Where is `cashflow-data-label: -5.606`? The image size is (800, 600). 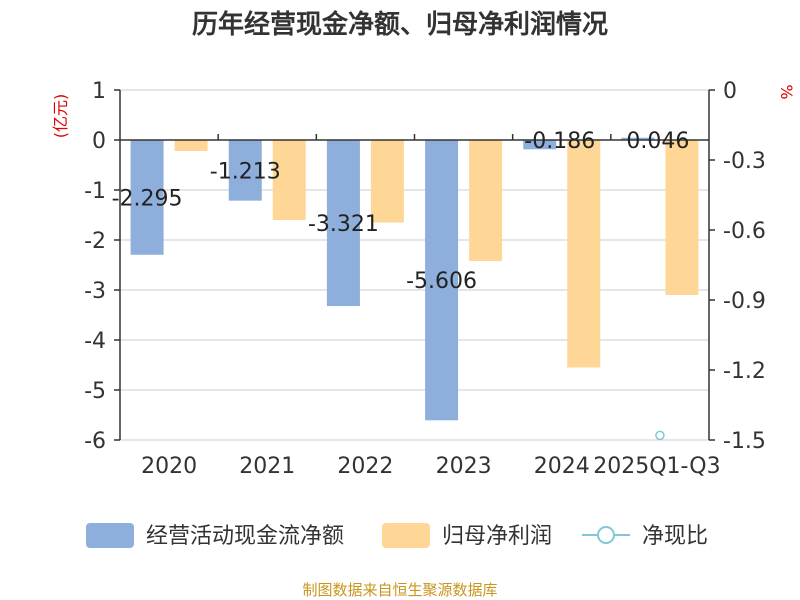 cashflow-data-label: -5.606 is located at coordinates (441, 281).